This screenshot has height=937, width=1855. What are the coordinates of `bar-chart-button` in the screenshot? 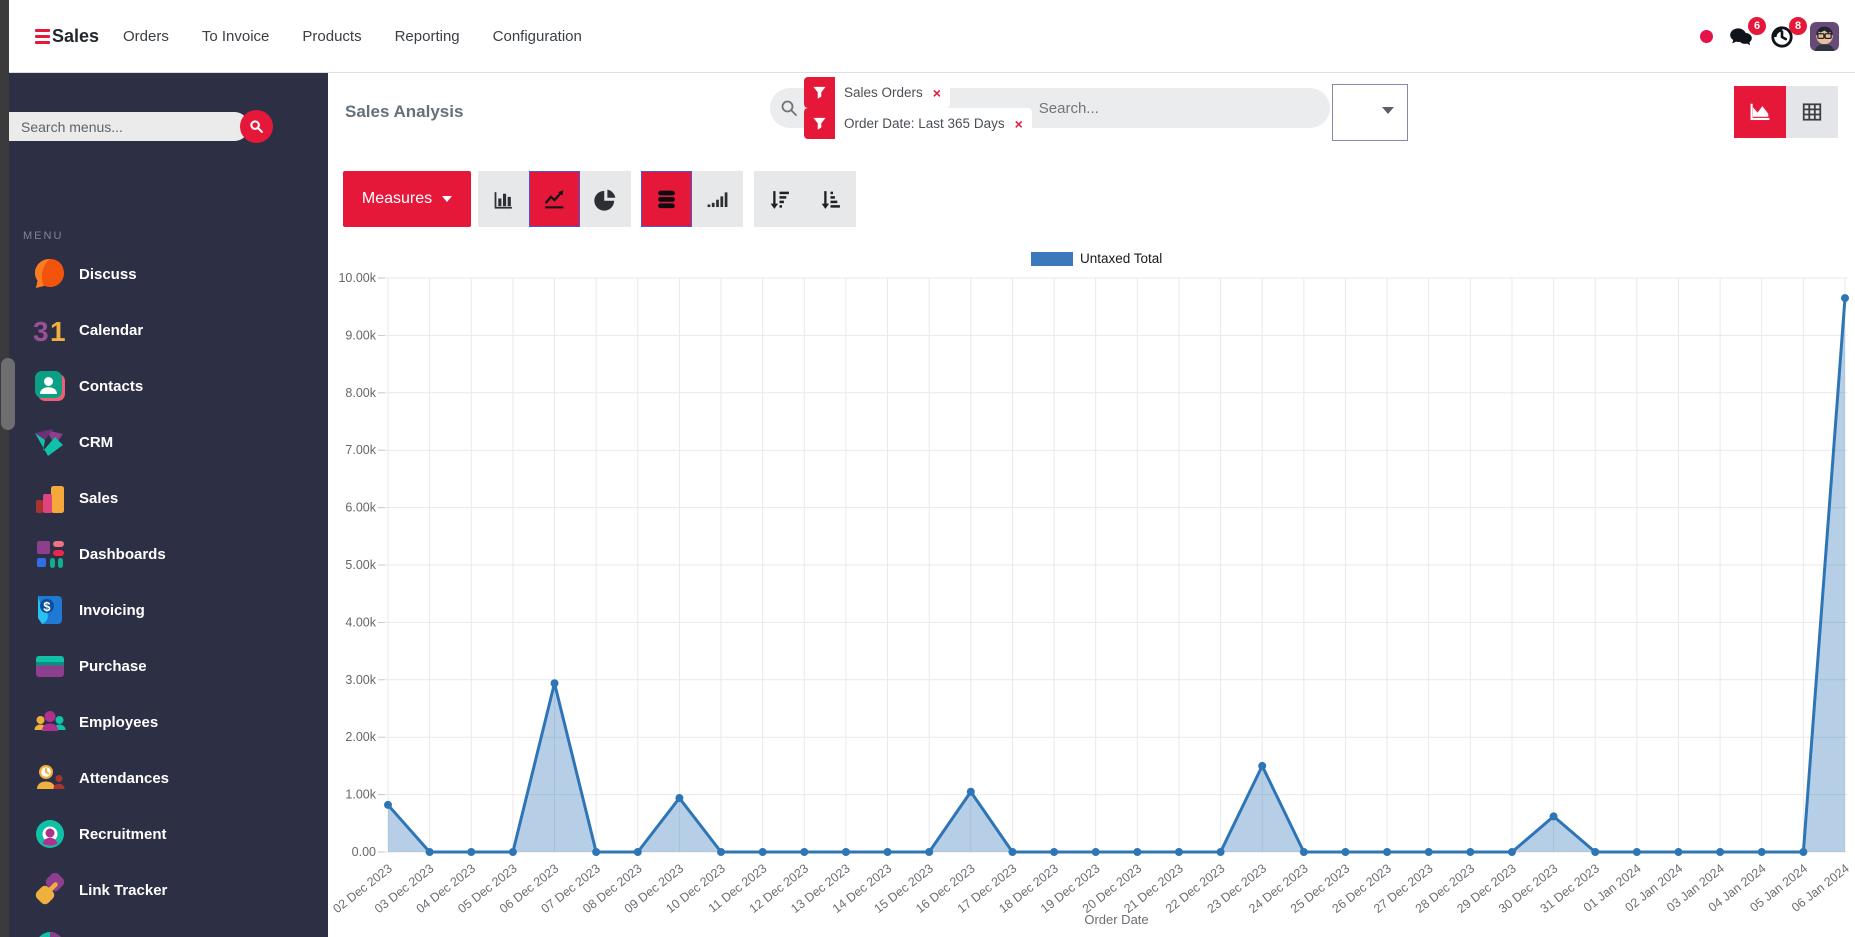 It's located at (503, 199).